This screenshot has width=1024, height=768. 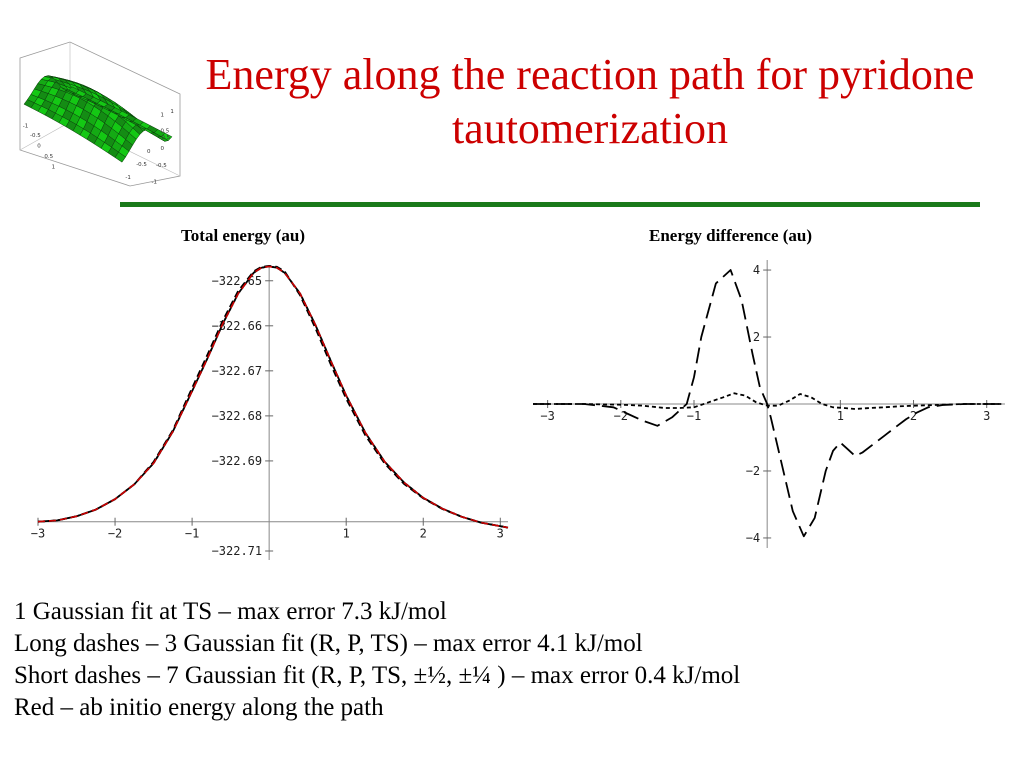 I want to click on thumbnail-edge, so click(x=45, y=136).